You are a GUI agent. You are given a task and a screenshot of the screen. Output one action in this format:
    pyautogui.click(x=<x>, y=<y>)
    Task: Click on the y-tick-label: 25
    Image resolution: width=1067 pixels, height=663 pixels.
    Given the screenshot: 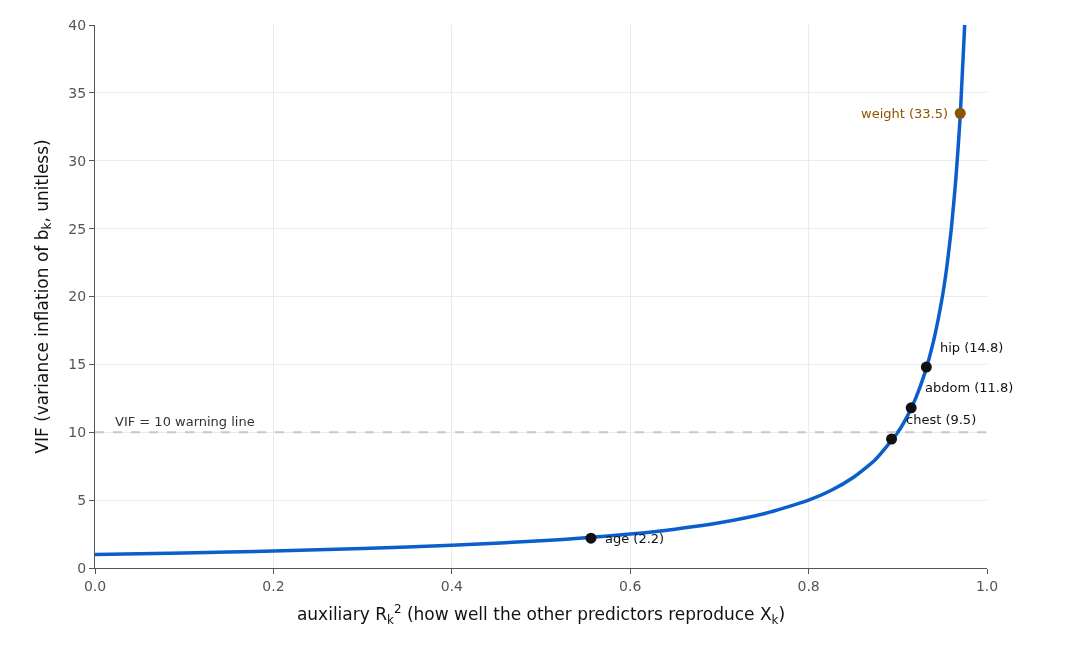 What is the action you would take?
    pyautogui.click(x=77, y=228)
    